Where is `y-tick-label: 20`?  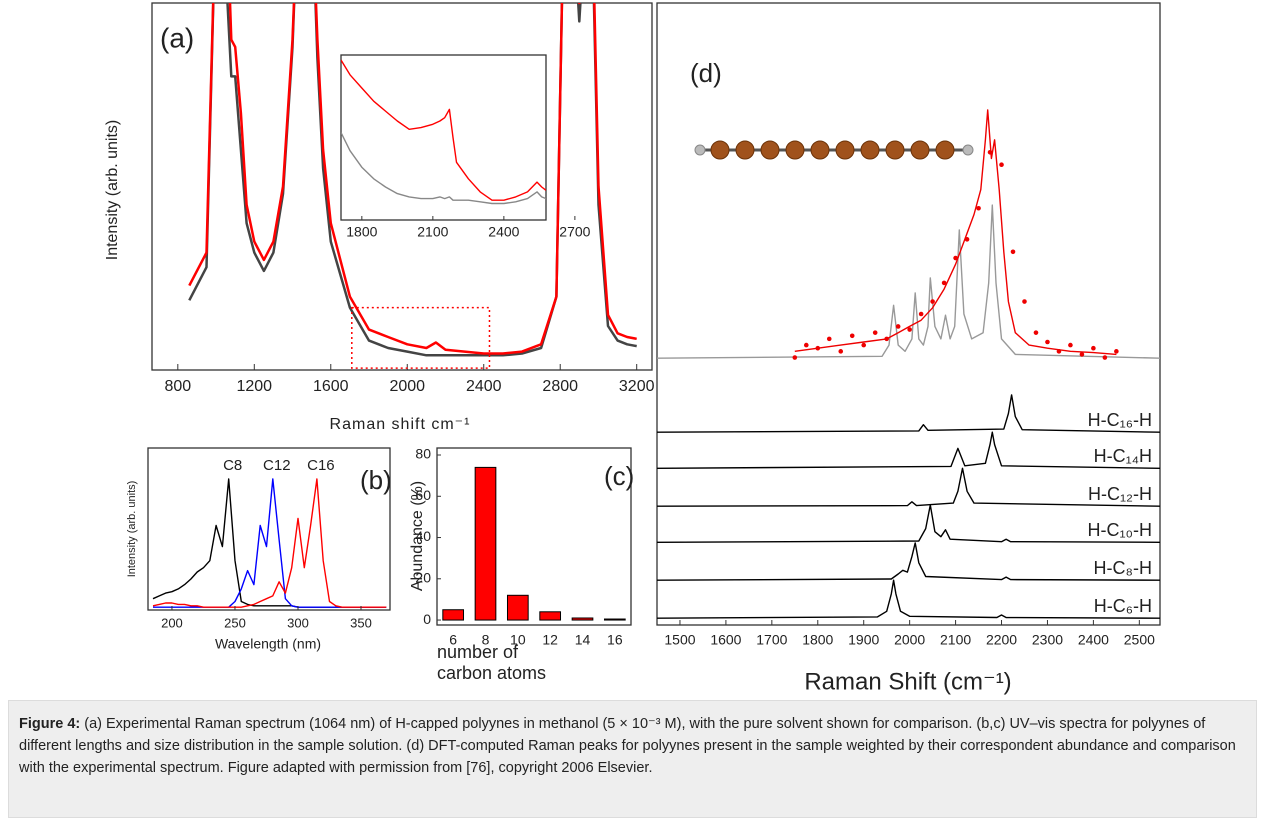
y-tick-label: 20 is located at coordinates (423, 577).